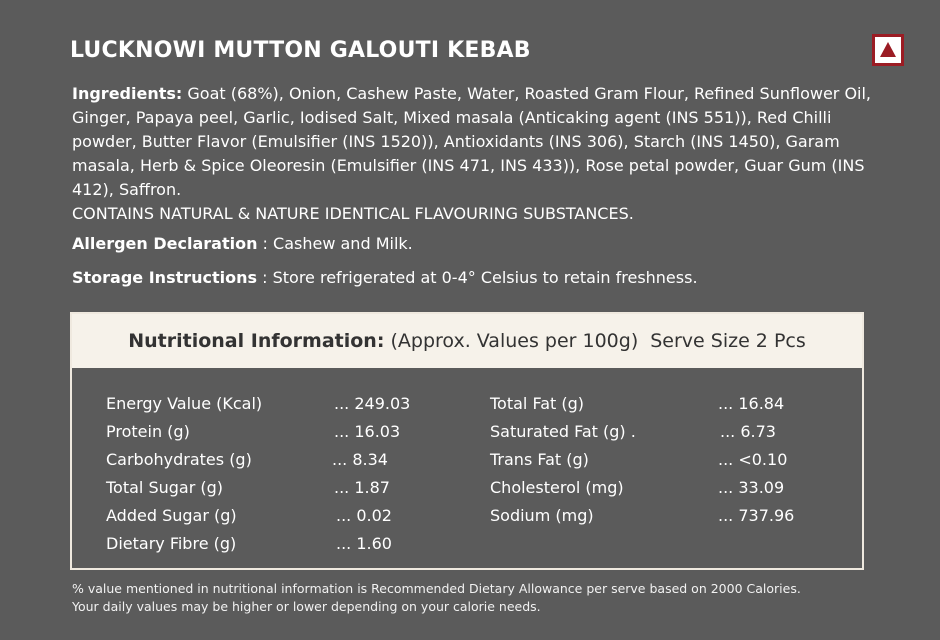 The height and width of the screenshot is (640, 940). I want to click on nutrient-value: ... 33.09, so click(751, 487).